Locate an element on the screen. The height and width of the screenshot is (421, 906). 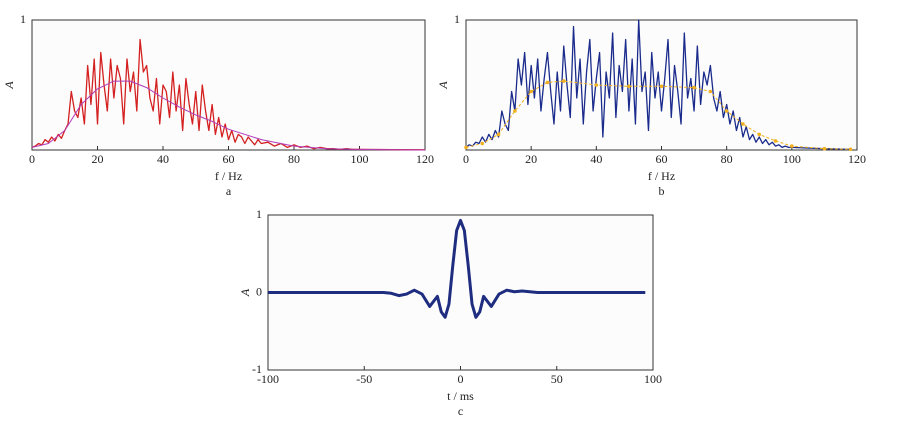
y-tick-label: -1 is located at coordinates (257, 369).